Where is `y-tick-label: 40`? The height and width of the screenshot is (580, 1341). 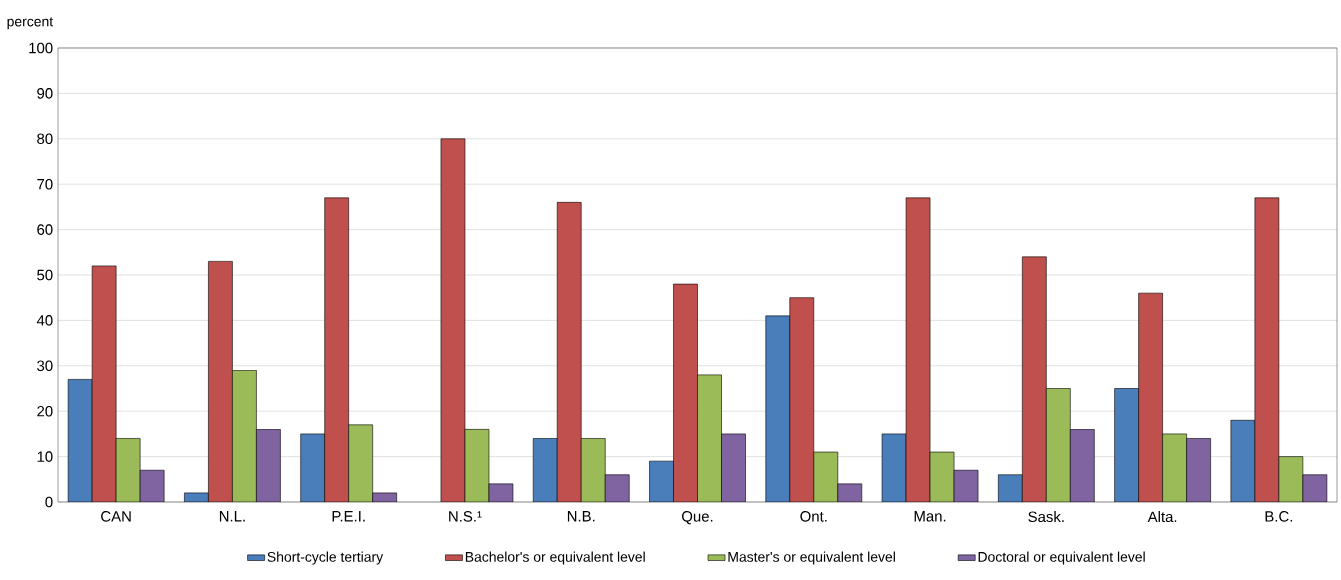 y-tick-label: 40 is located at coordinates (44, 320).